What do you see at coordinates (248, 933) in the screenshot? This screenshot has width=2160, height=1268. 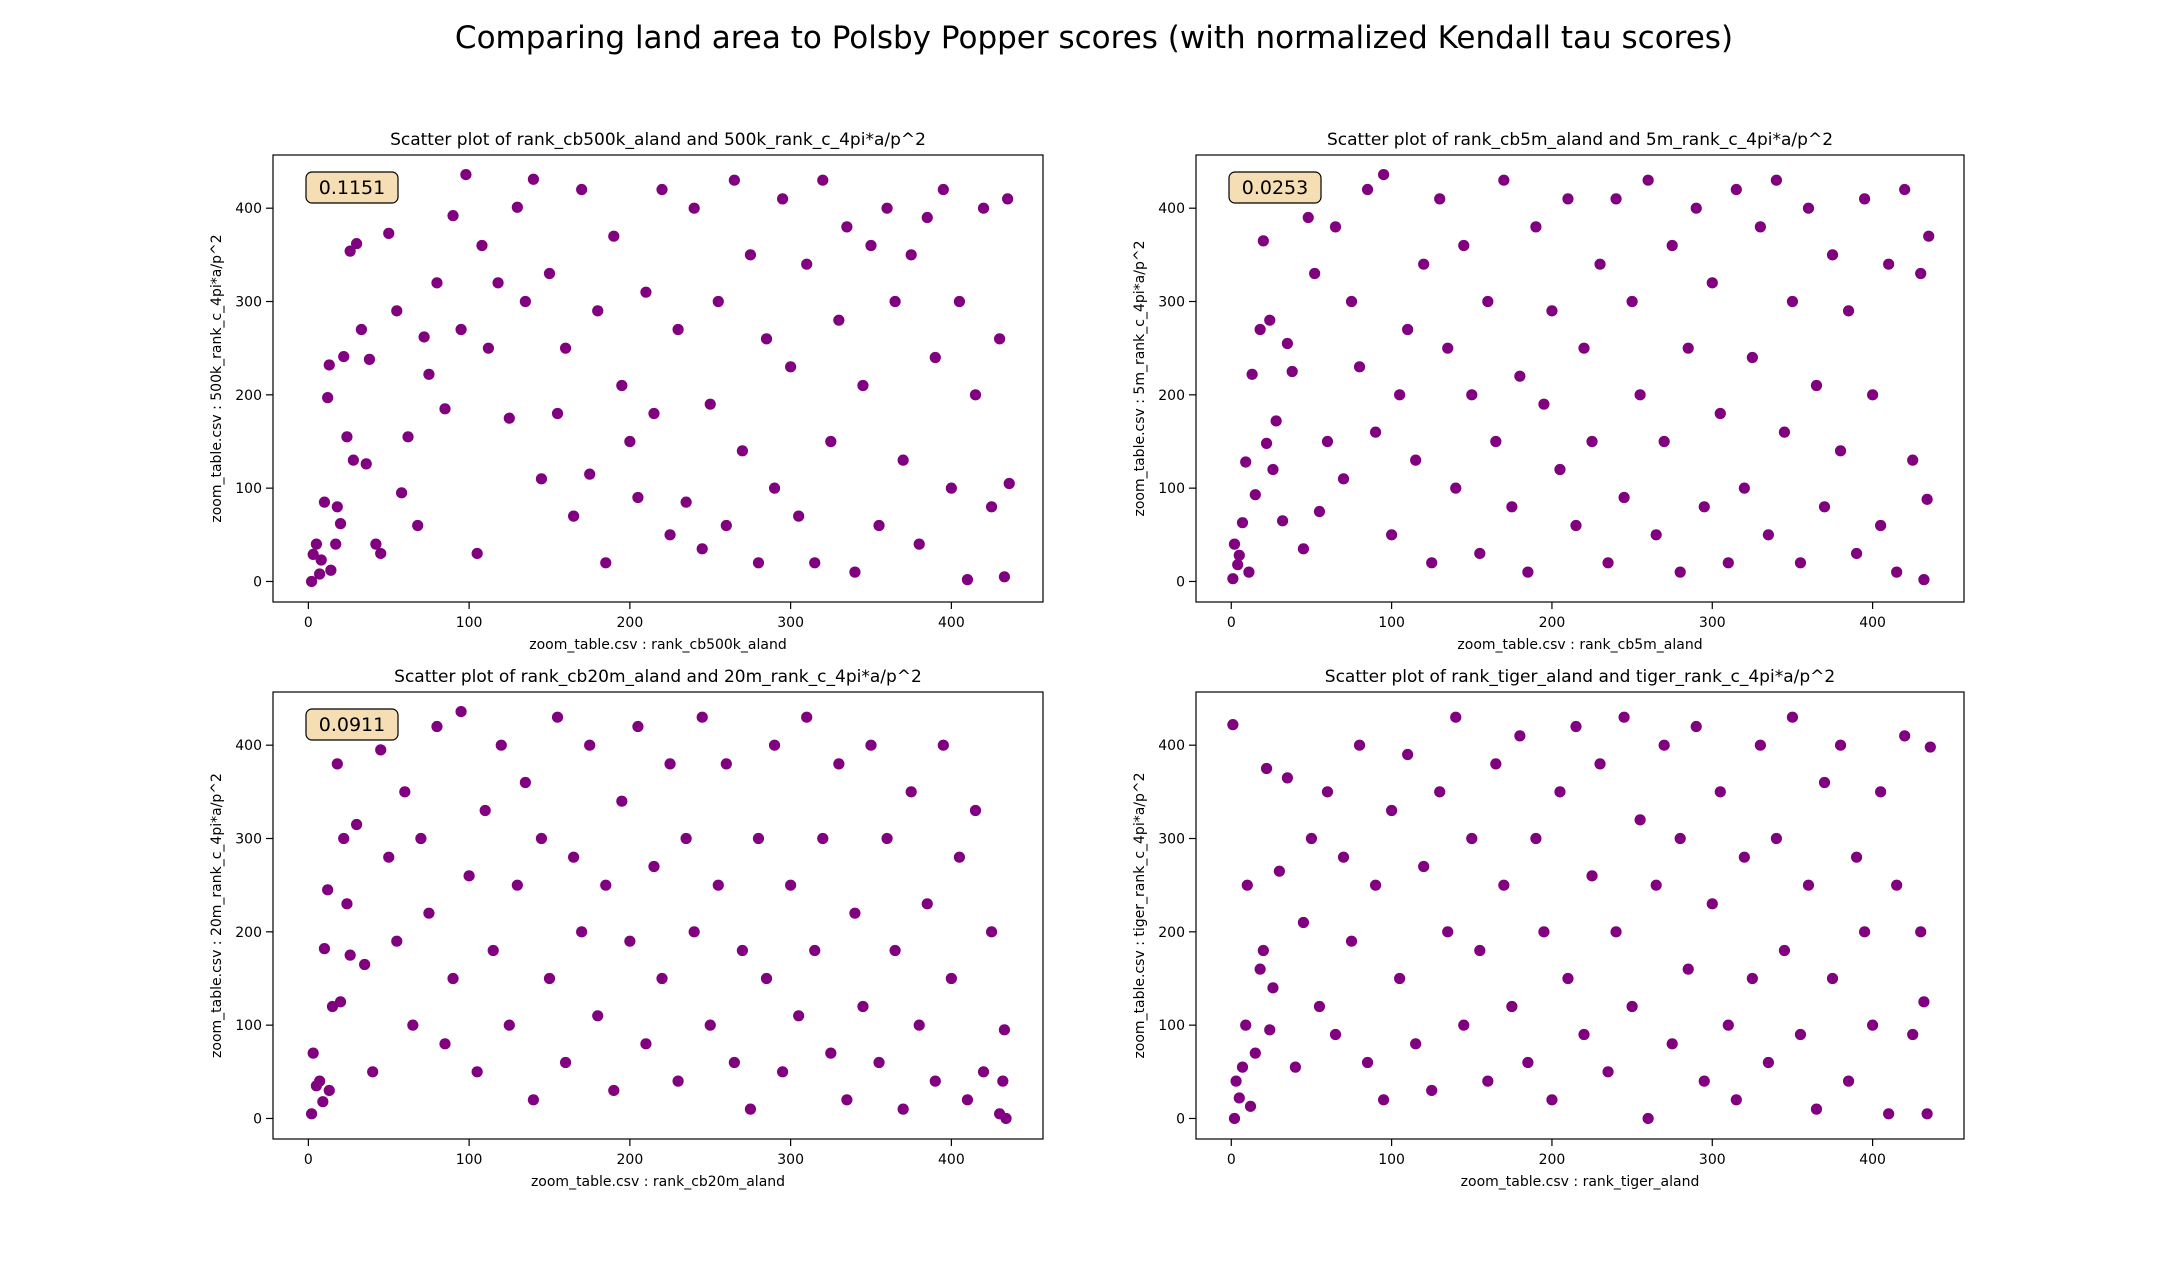 I see `y-tick-label: 200` at bounding box center [248, 933].